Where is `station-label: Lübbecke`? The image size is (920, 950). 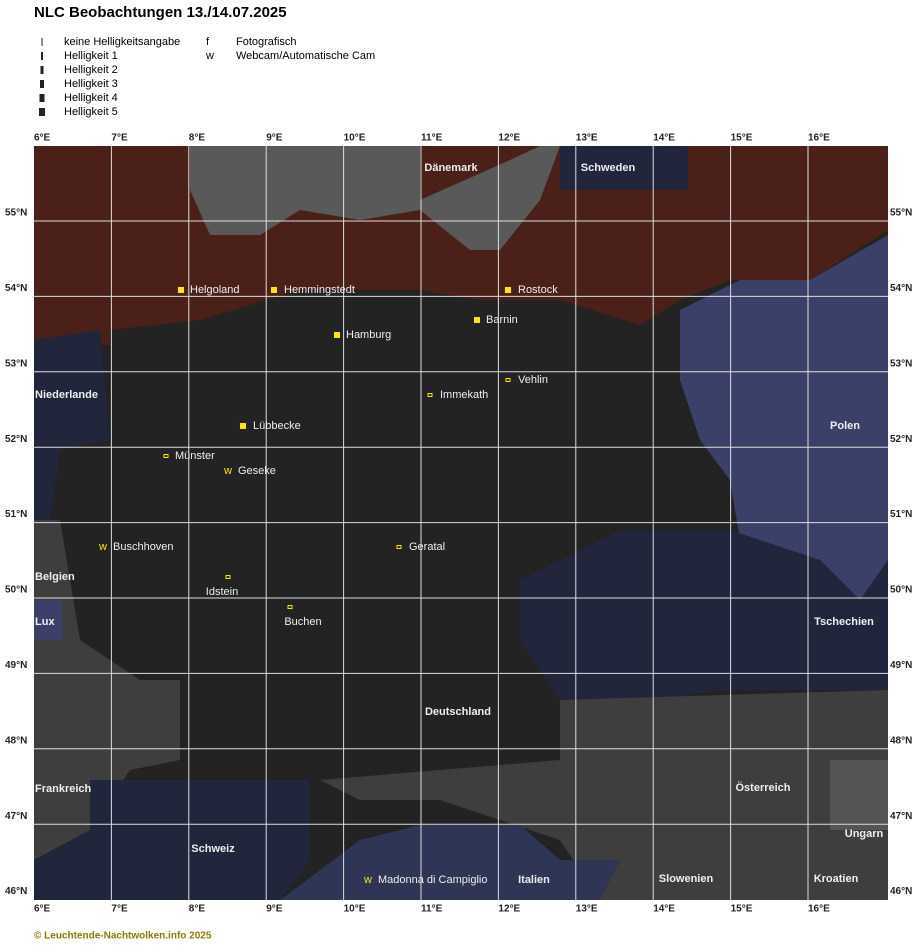
station-label: Lübbecke is located at coordinates (277, 426).